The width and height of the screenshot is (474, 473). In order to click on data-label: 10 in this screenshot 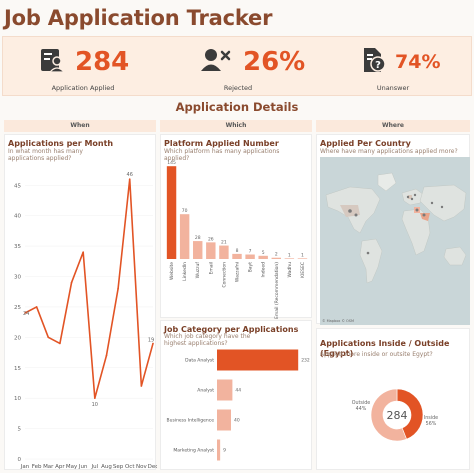, I will do `click(95, 405)`.